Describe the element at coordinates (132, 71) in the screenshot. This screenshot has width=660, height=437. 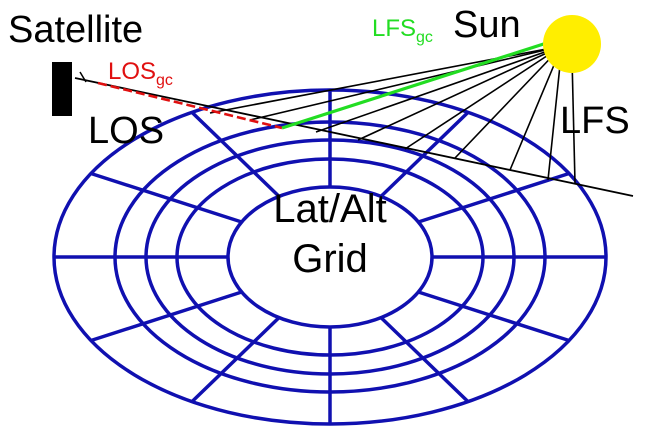
I see `los-gc-main: LOS` at that location.